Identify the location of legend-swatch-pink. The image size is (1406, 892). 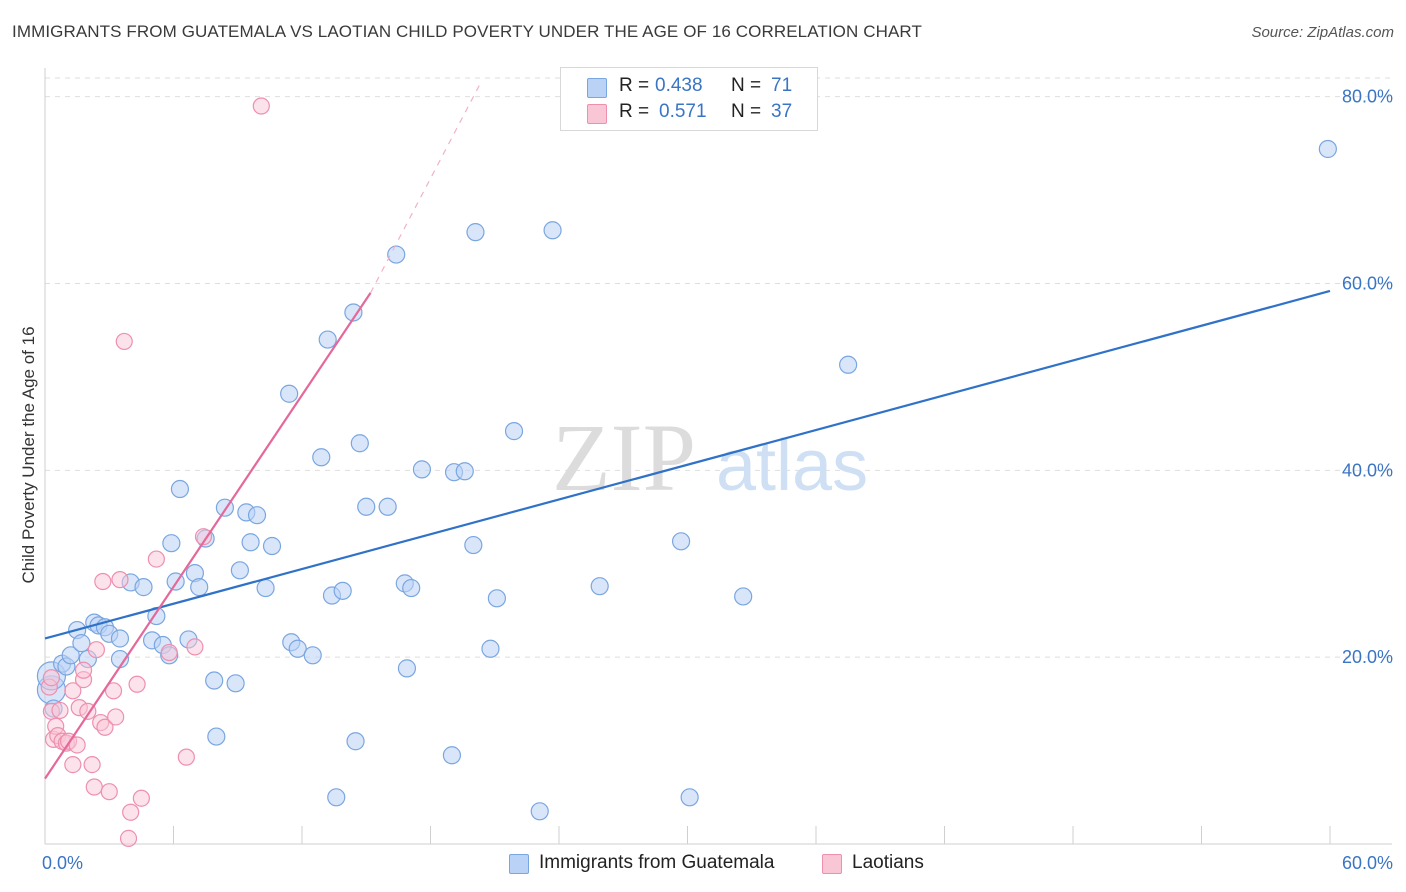
(597, 114).